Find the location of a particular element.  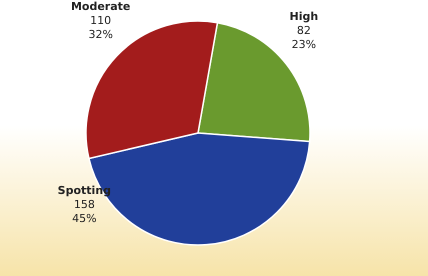

data-label: 82 23% is located at coordinates (304, 37).